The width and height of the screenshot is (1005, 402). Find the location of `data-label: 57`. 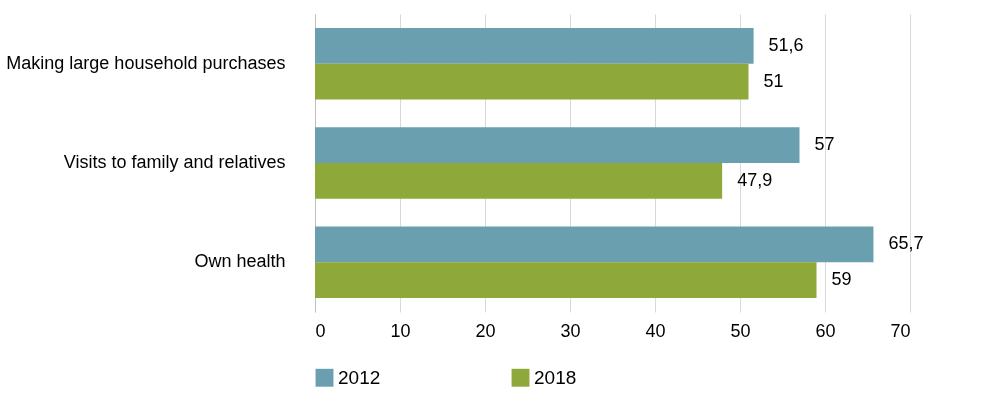

data-label: 57 is located at coordinates (824, 144).